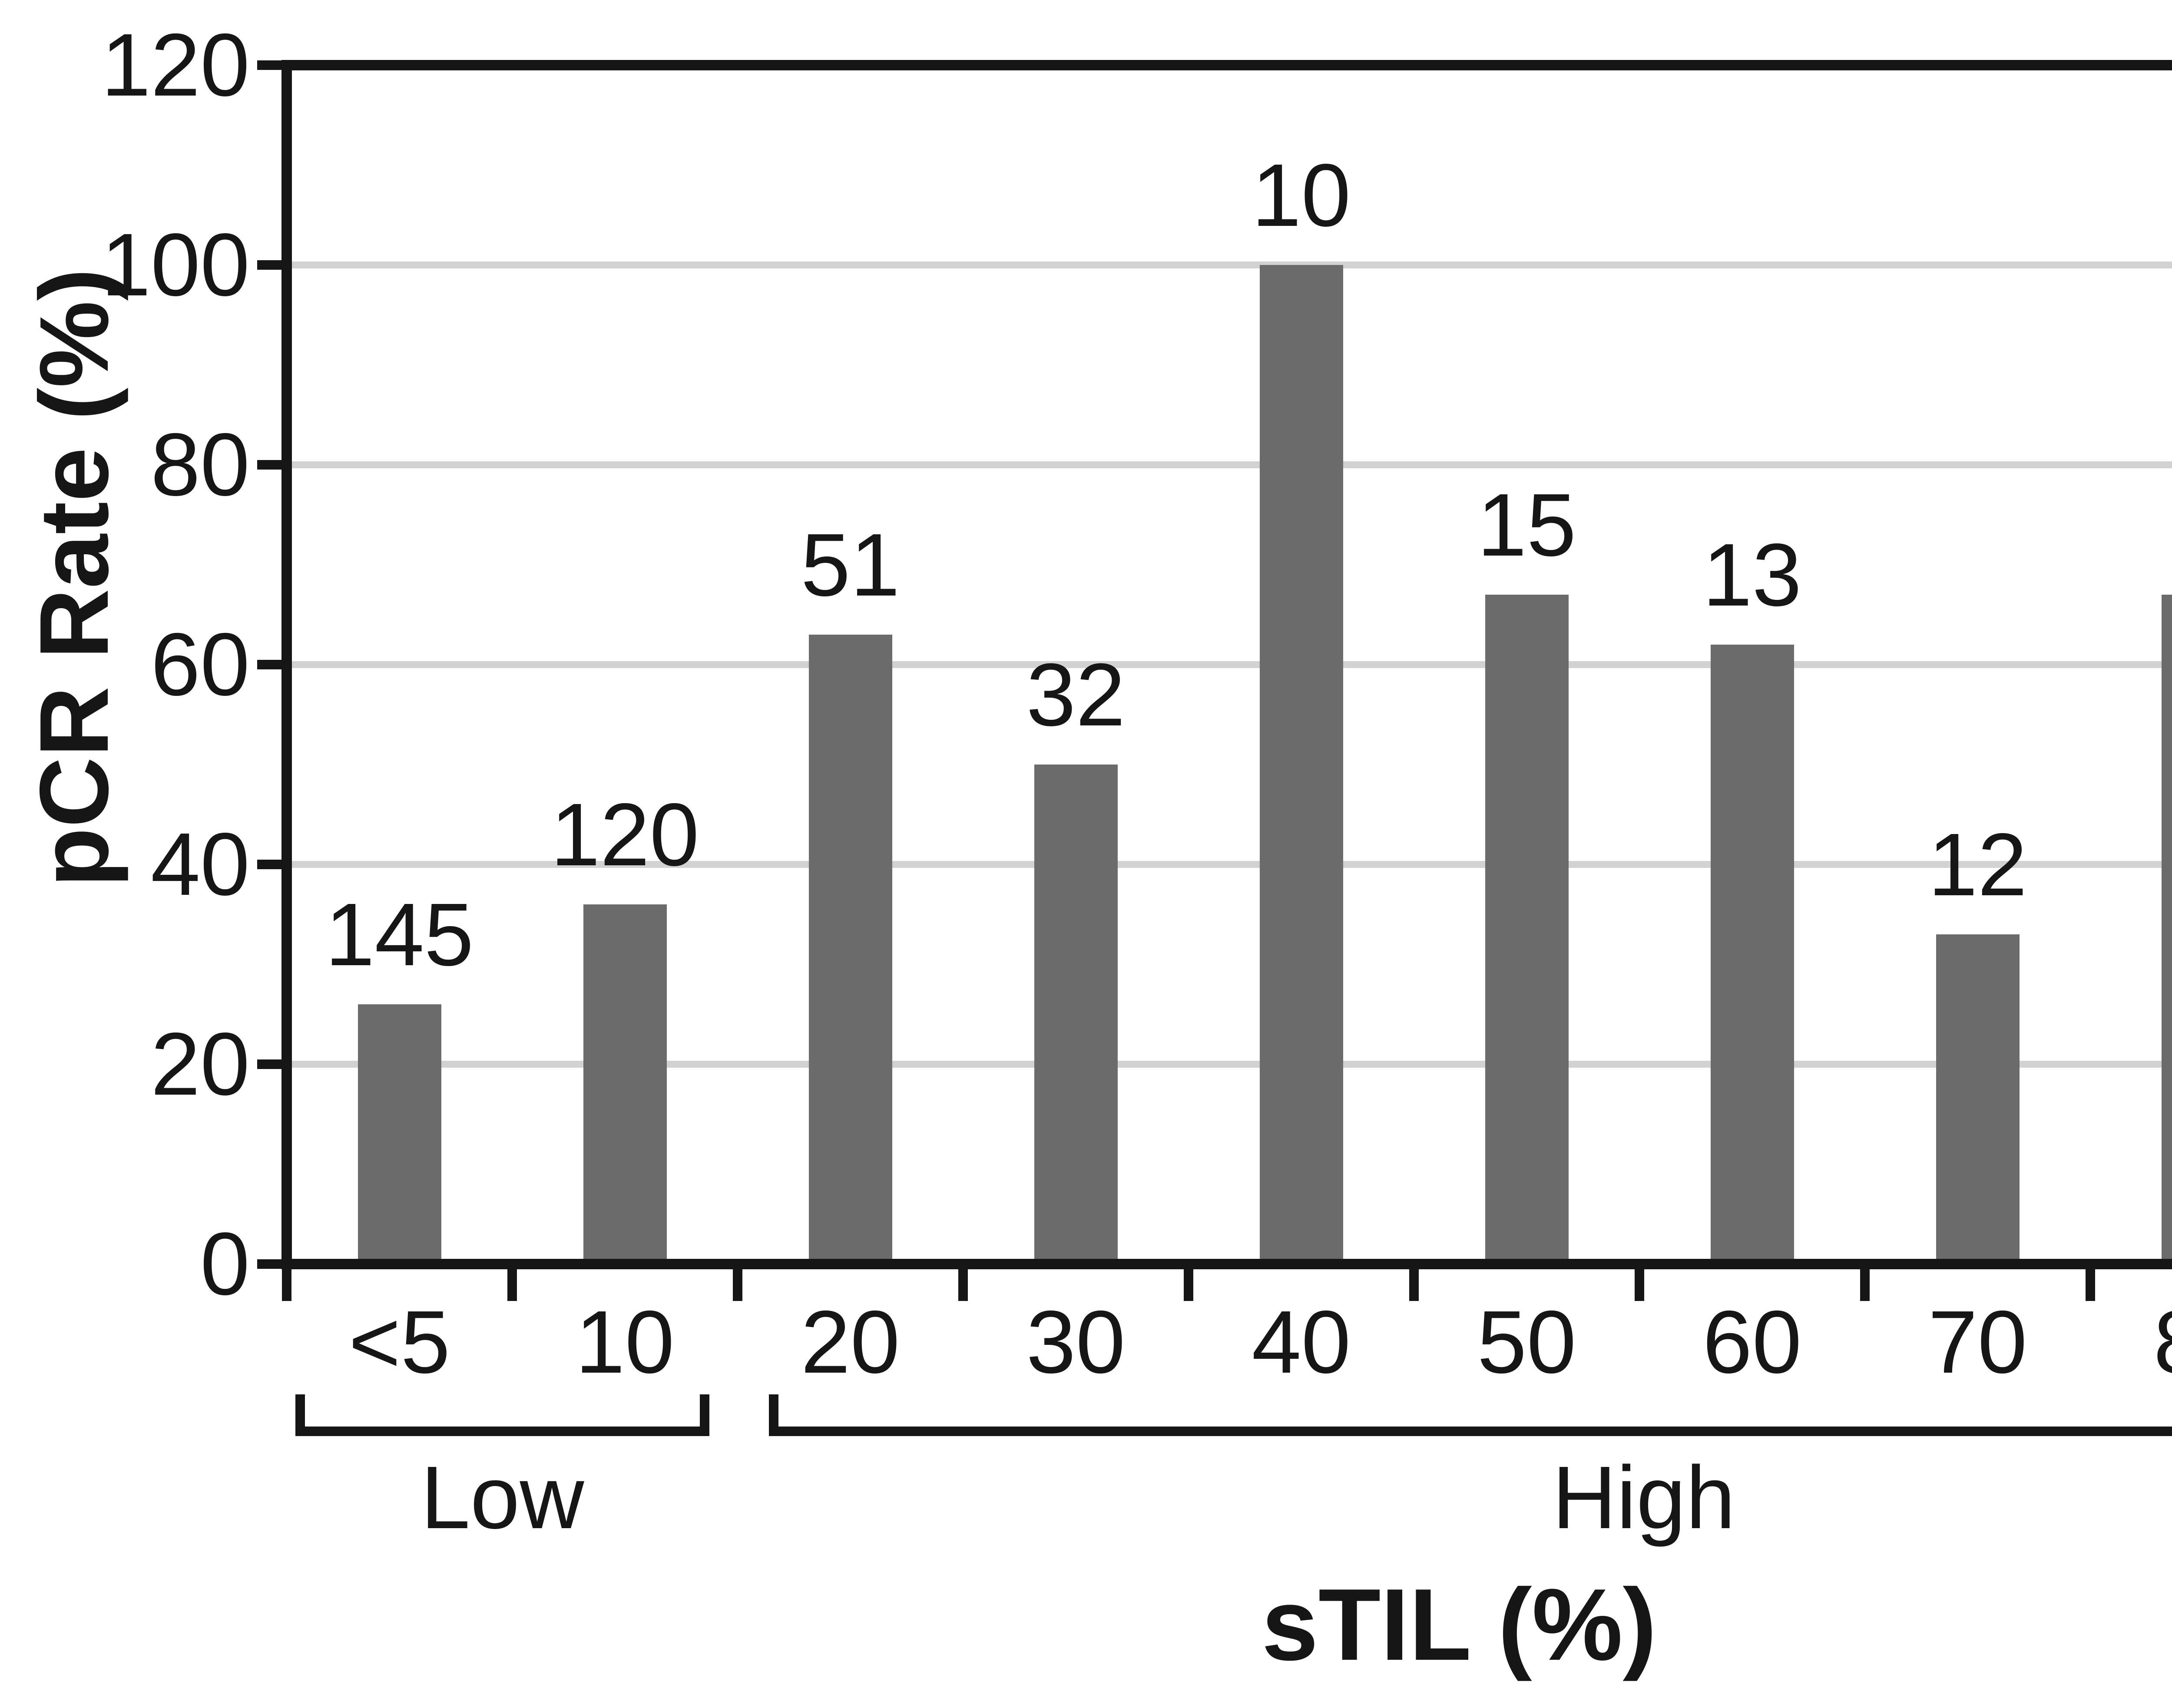 This screenshot has height=1708, width=2172. What do you see at coordinates (502, 1415) in the screenshot?
I see `low-group-bracket` at bounding box center [502, 1415].